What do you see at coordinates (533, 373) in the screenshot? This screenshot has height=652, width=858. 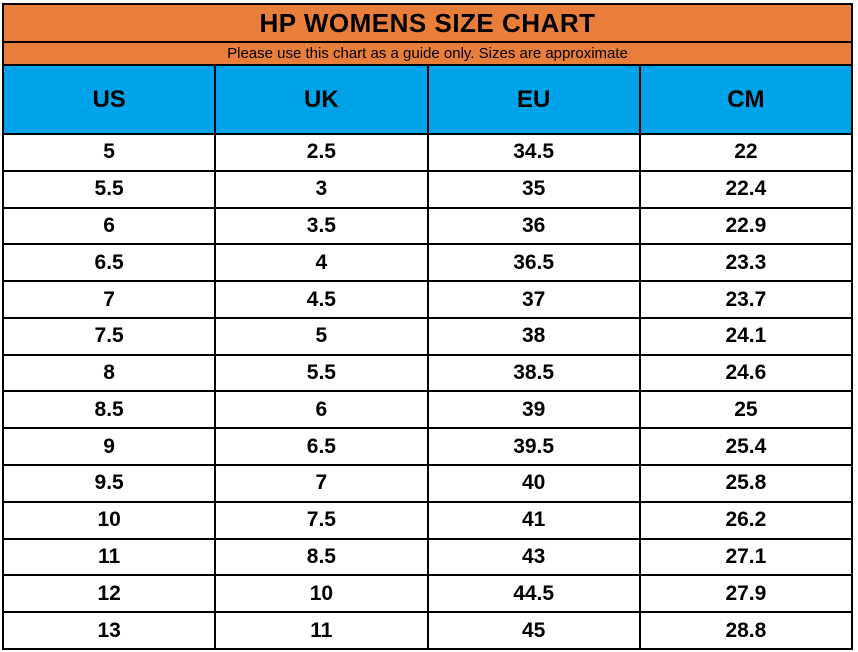 I see `table-cell-r6-c2: 38.5` at bounding box center [533, 373].